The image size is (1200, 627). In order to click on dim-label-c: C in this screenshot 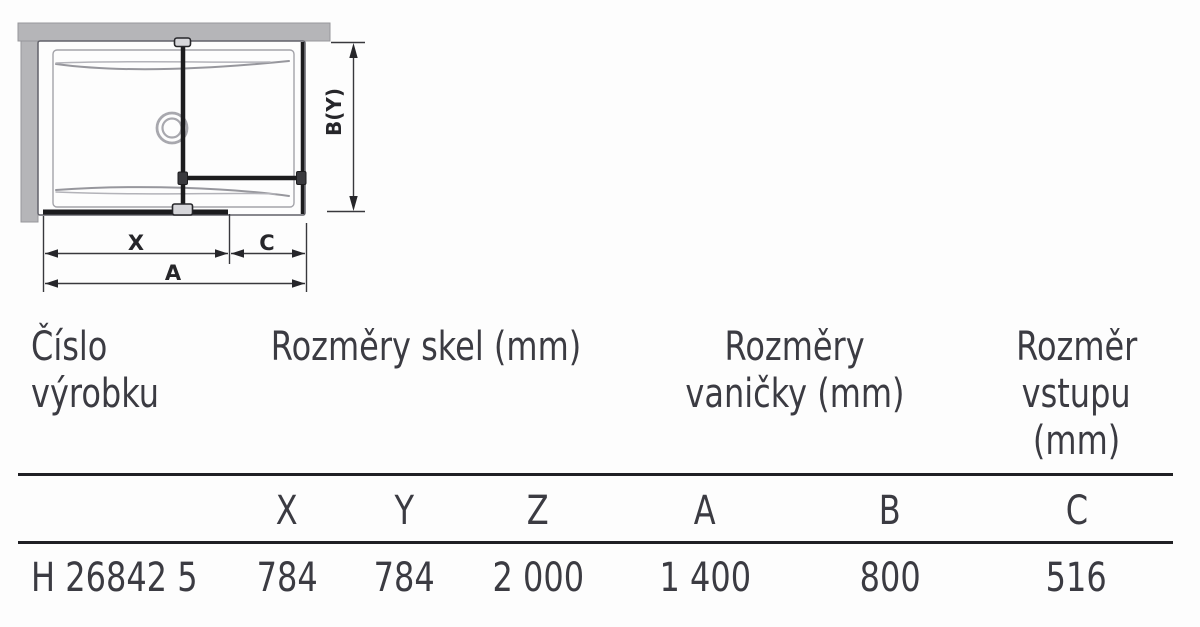, I will do `click(266, 243)`.